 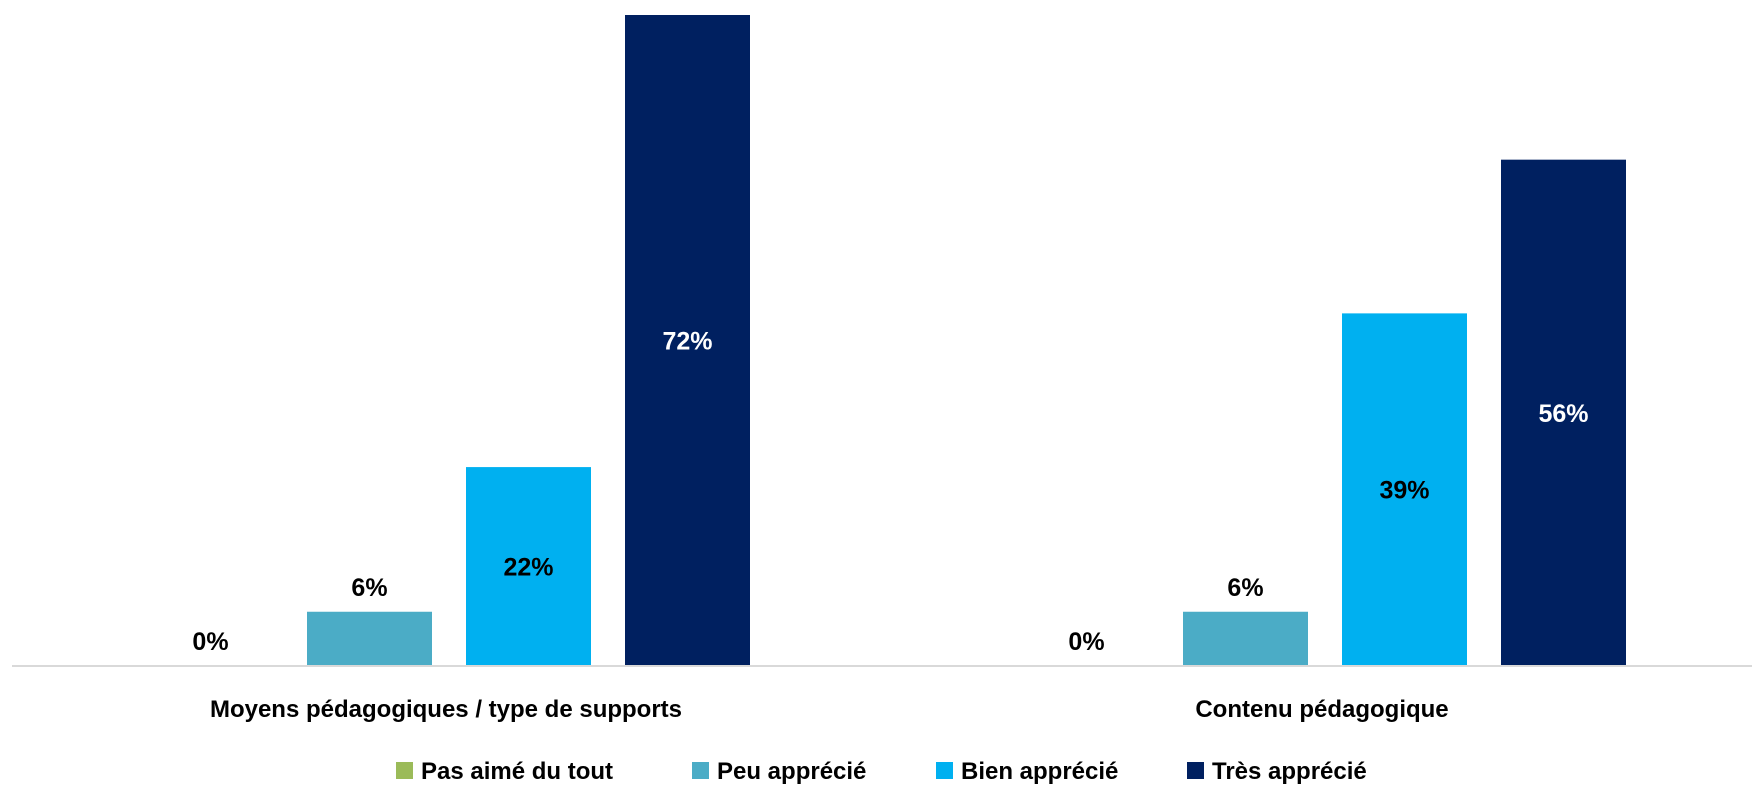 I want to click on bar-peu-appr-ci--1, so click(x=1245, y=638).